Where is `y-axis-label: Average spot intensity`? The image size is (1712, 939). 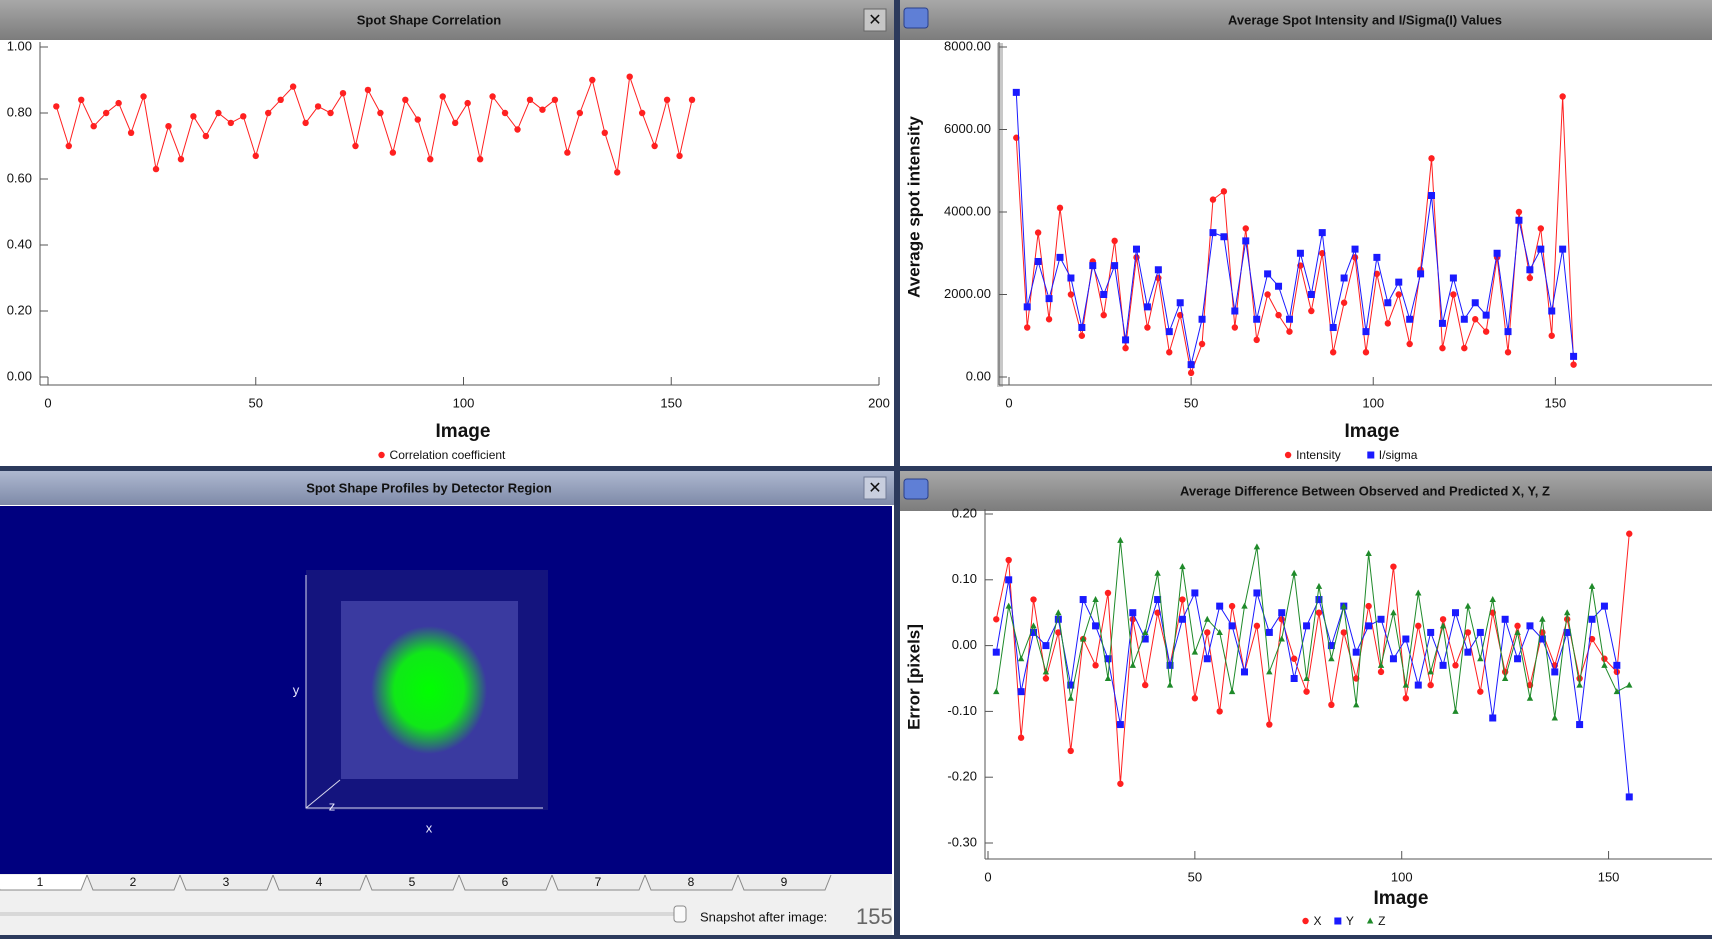 y-axis-label: Average spot intensity is located at coordinates (913, 207).